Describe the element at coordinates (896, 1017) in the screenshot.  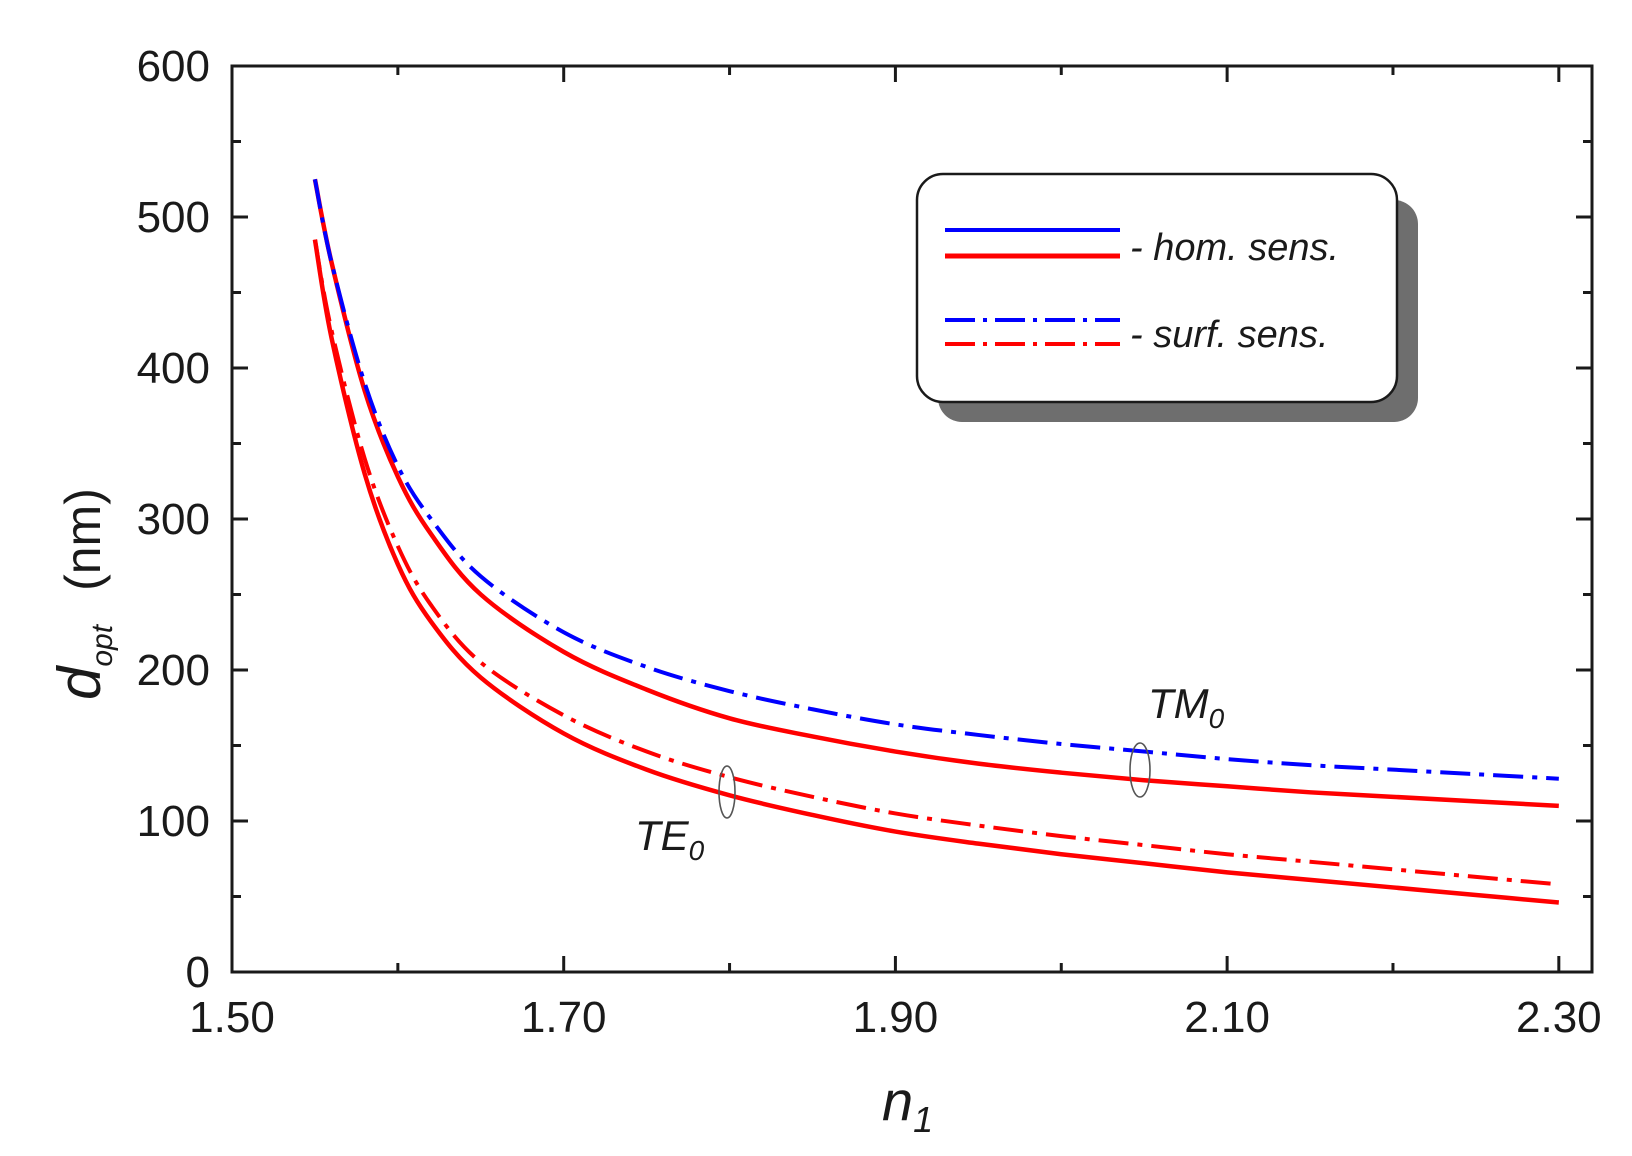
I see `x-tick-label: 1.90` at that location.